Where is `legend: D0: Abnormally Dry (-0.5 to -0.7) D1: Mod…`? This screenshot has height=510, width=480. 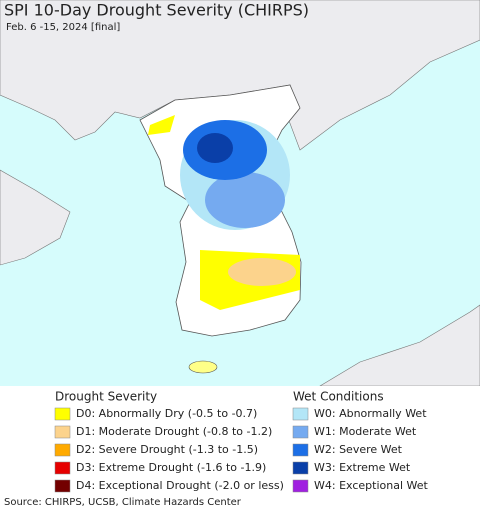 legend: D0: Abnormally Dry (-0.5 to -0.7) D1: Mod… is located at coordinates (241, 450).